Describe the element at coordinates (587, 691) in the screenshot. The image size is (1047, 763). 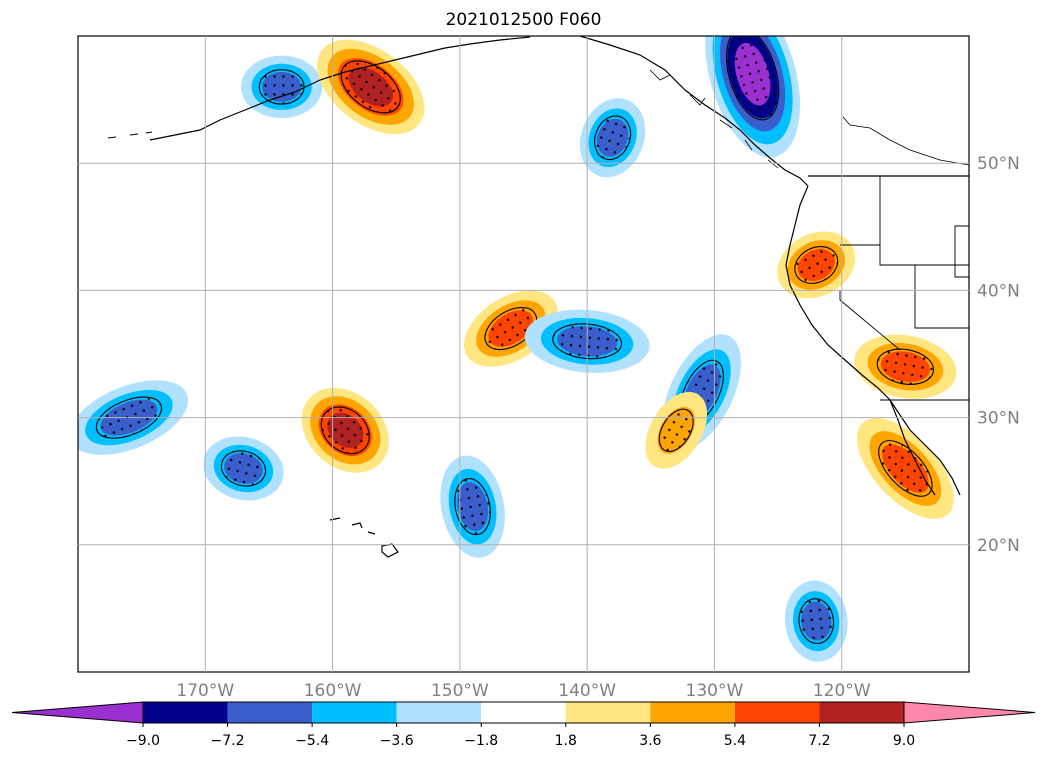
I see `lon-tick-label: 140°W` at that location.